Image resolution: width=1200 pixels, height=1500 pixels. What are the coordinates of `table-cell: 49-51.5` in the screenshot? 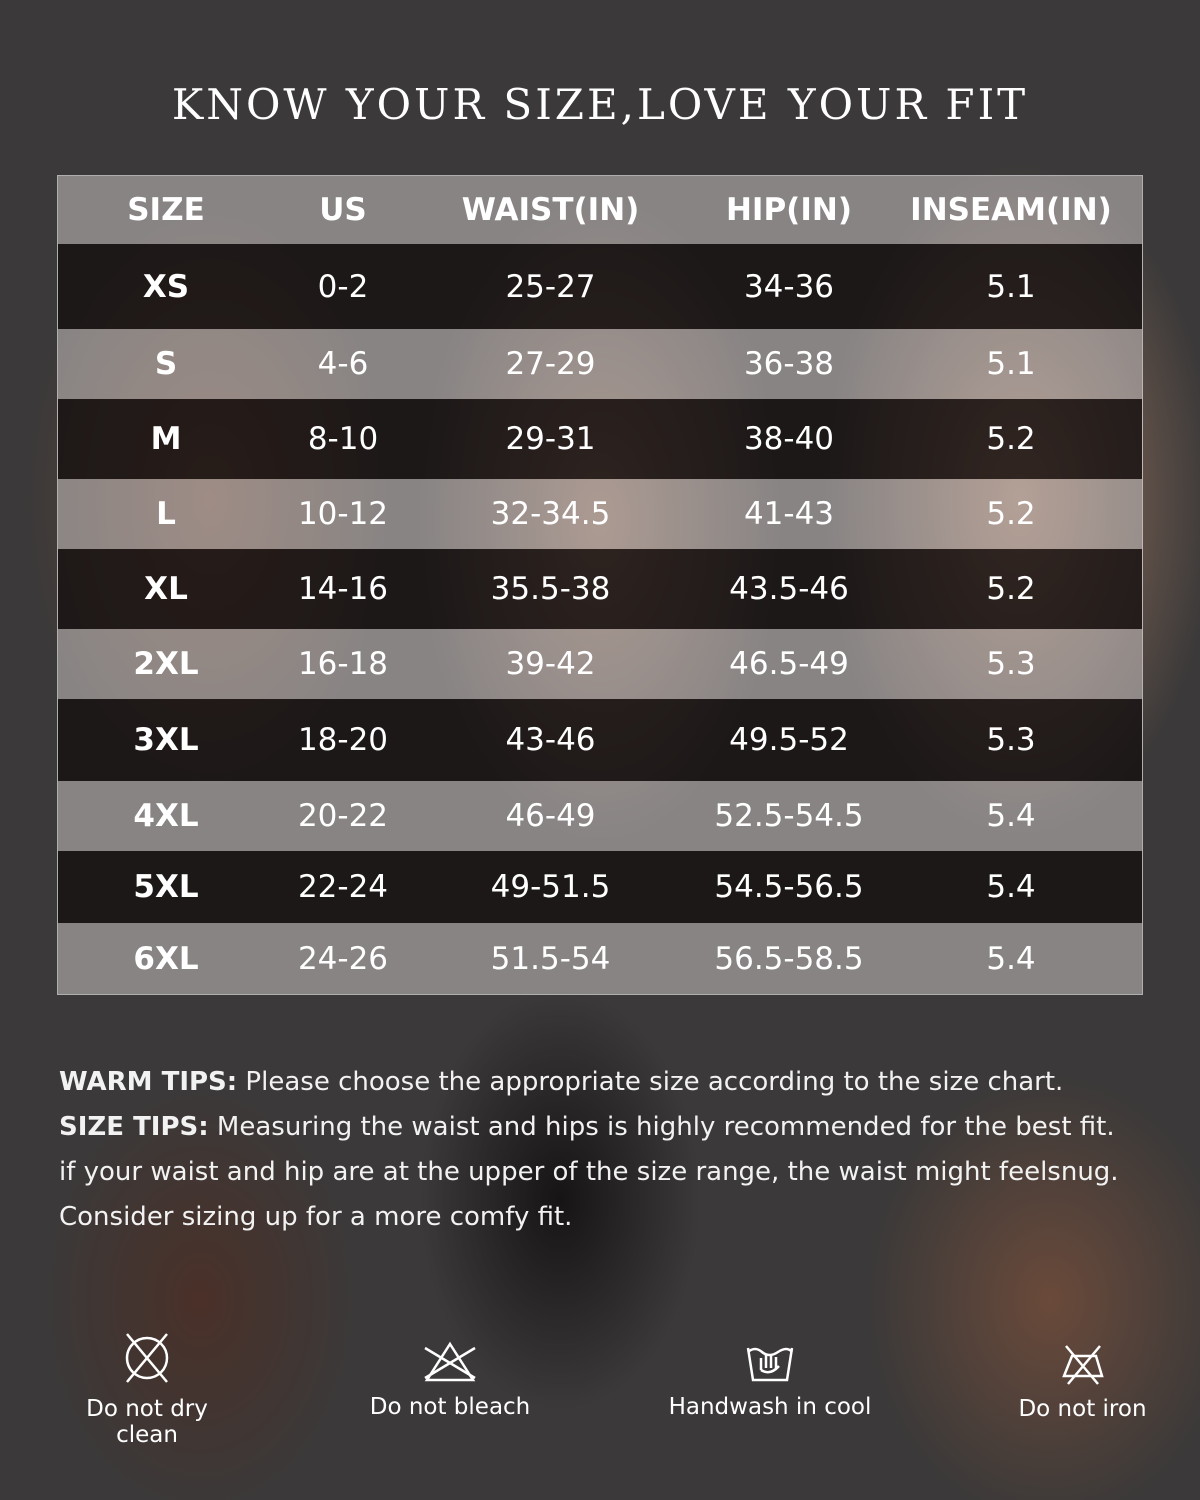 It's located at (550, 887).